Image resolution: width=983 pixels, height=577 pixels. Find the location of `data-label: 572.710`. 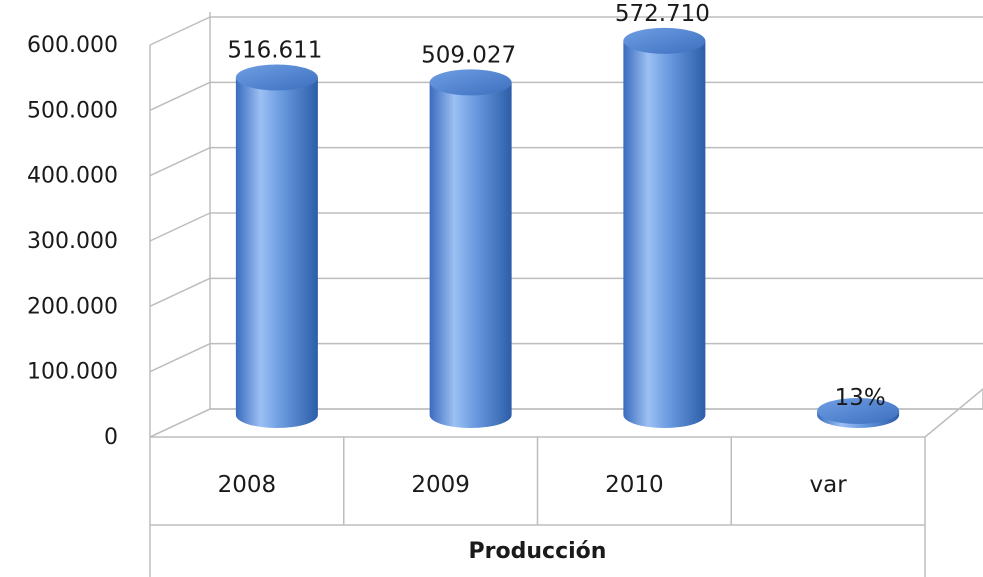

data-label: 572.710 is located at coordinates (662, 14).